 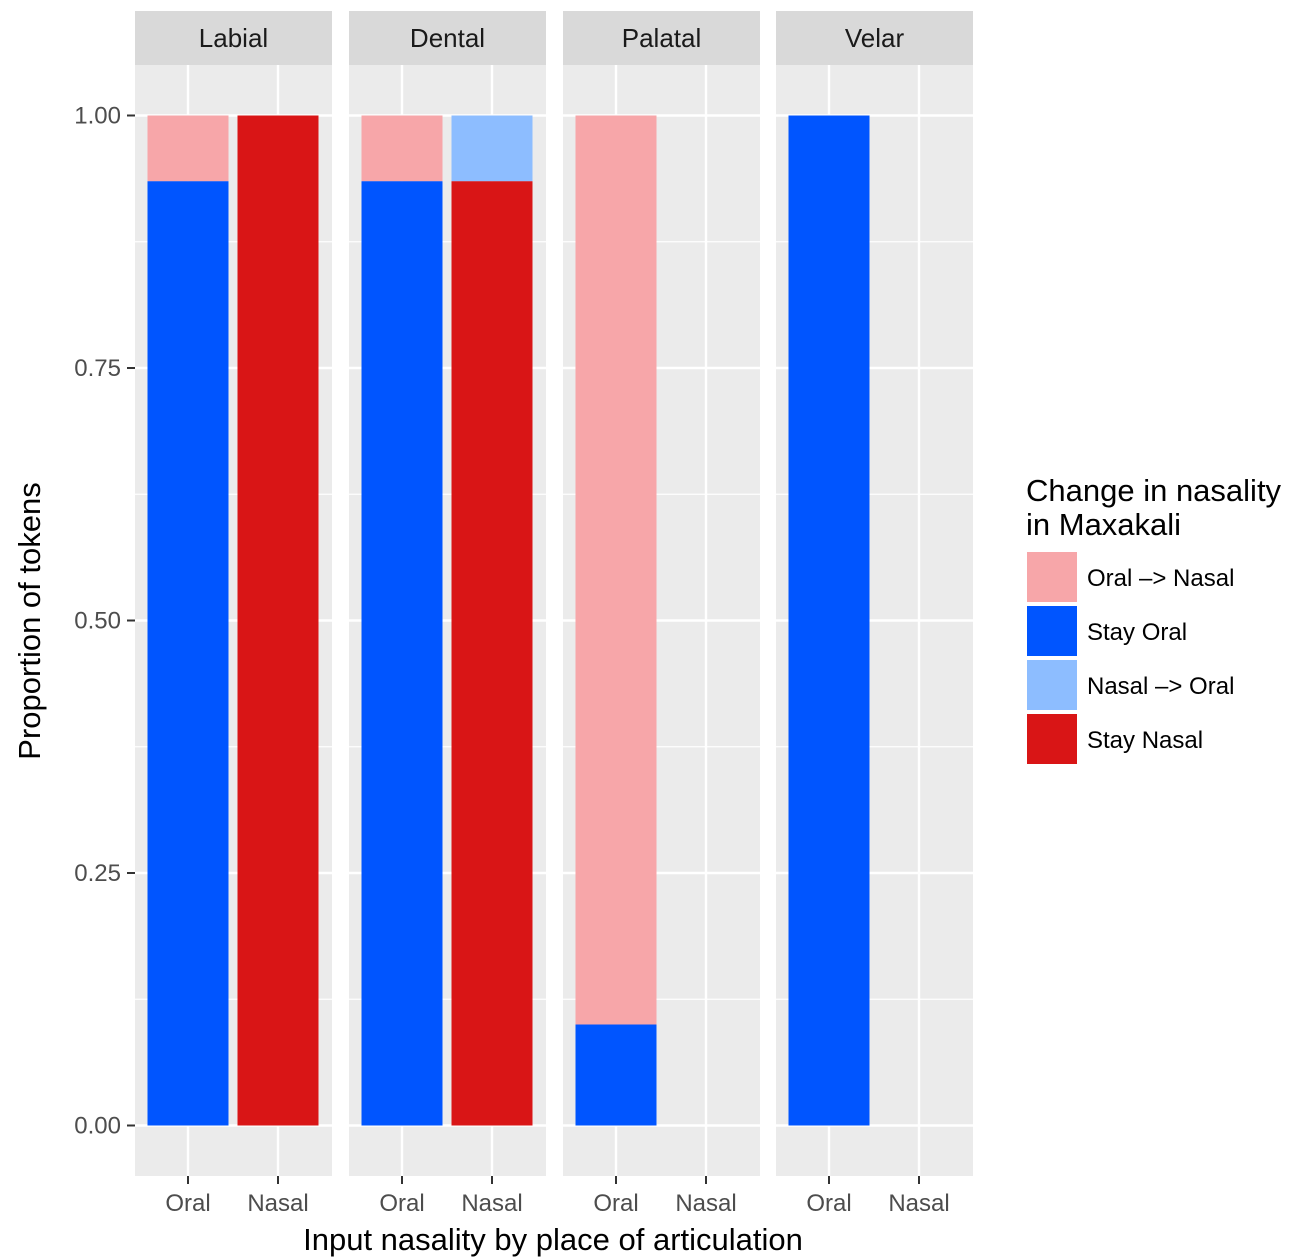 I want to click on facet-strip-label: Velar, so click(x=875, y=38).